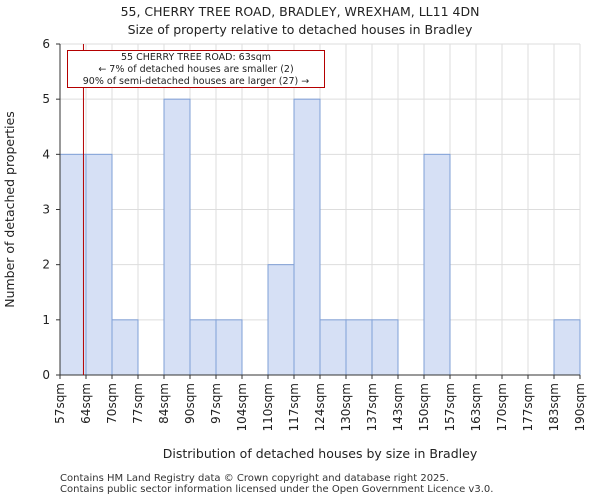 This screenshot has height=500, width=600. I want to click on x-tick-label: 110sqm, so click(268, 407).